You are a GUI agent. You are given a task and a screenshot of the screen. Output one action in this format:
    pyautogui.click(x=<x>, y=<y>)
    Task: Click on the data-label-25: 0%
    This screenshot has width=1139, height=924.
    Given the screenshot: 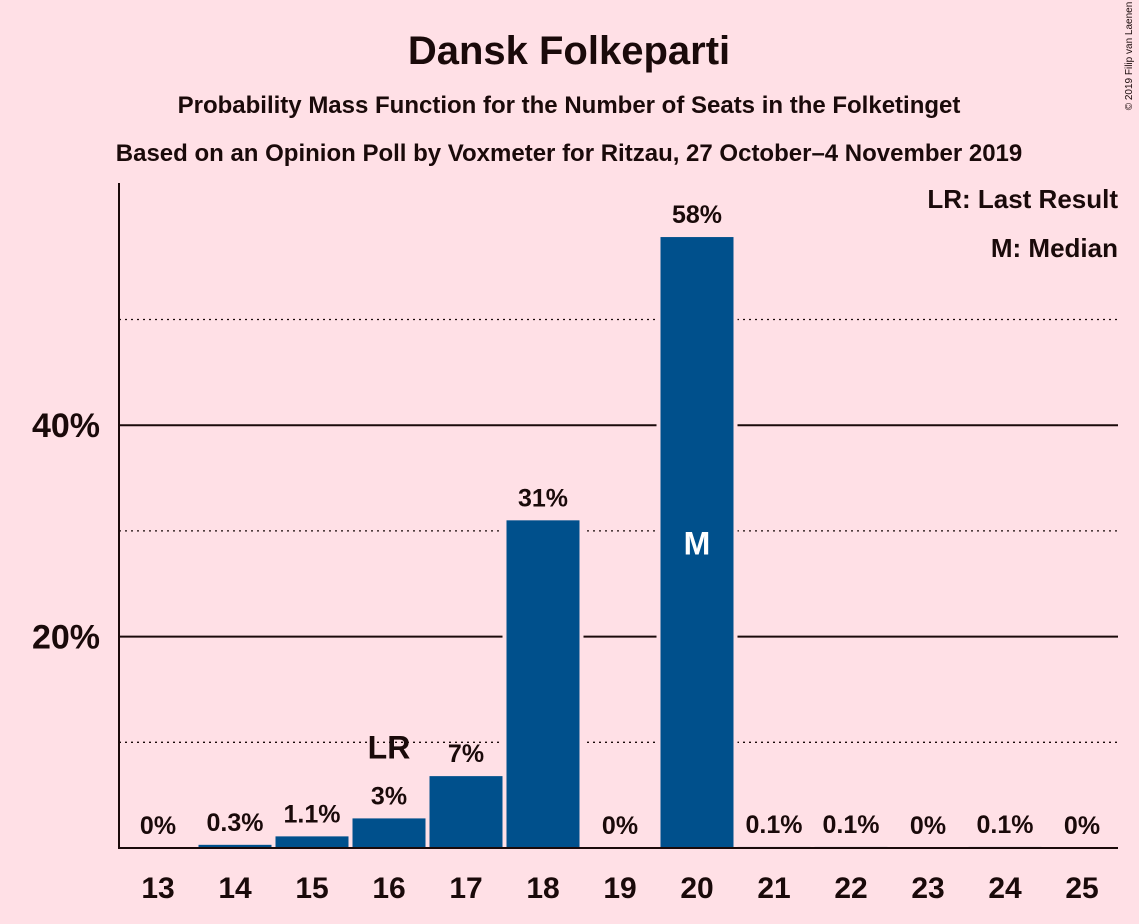 What is the action you would take?
    pyautogui.click(x=1082, y=826)
    